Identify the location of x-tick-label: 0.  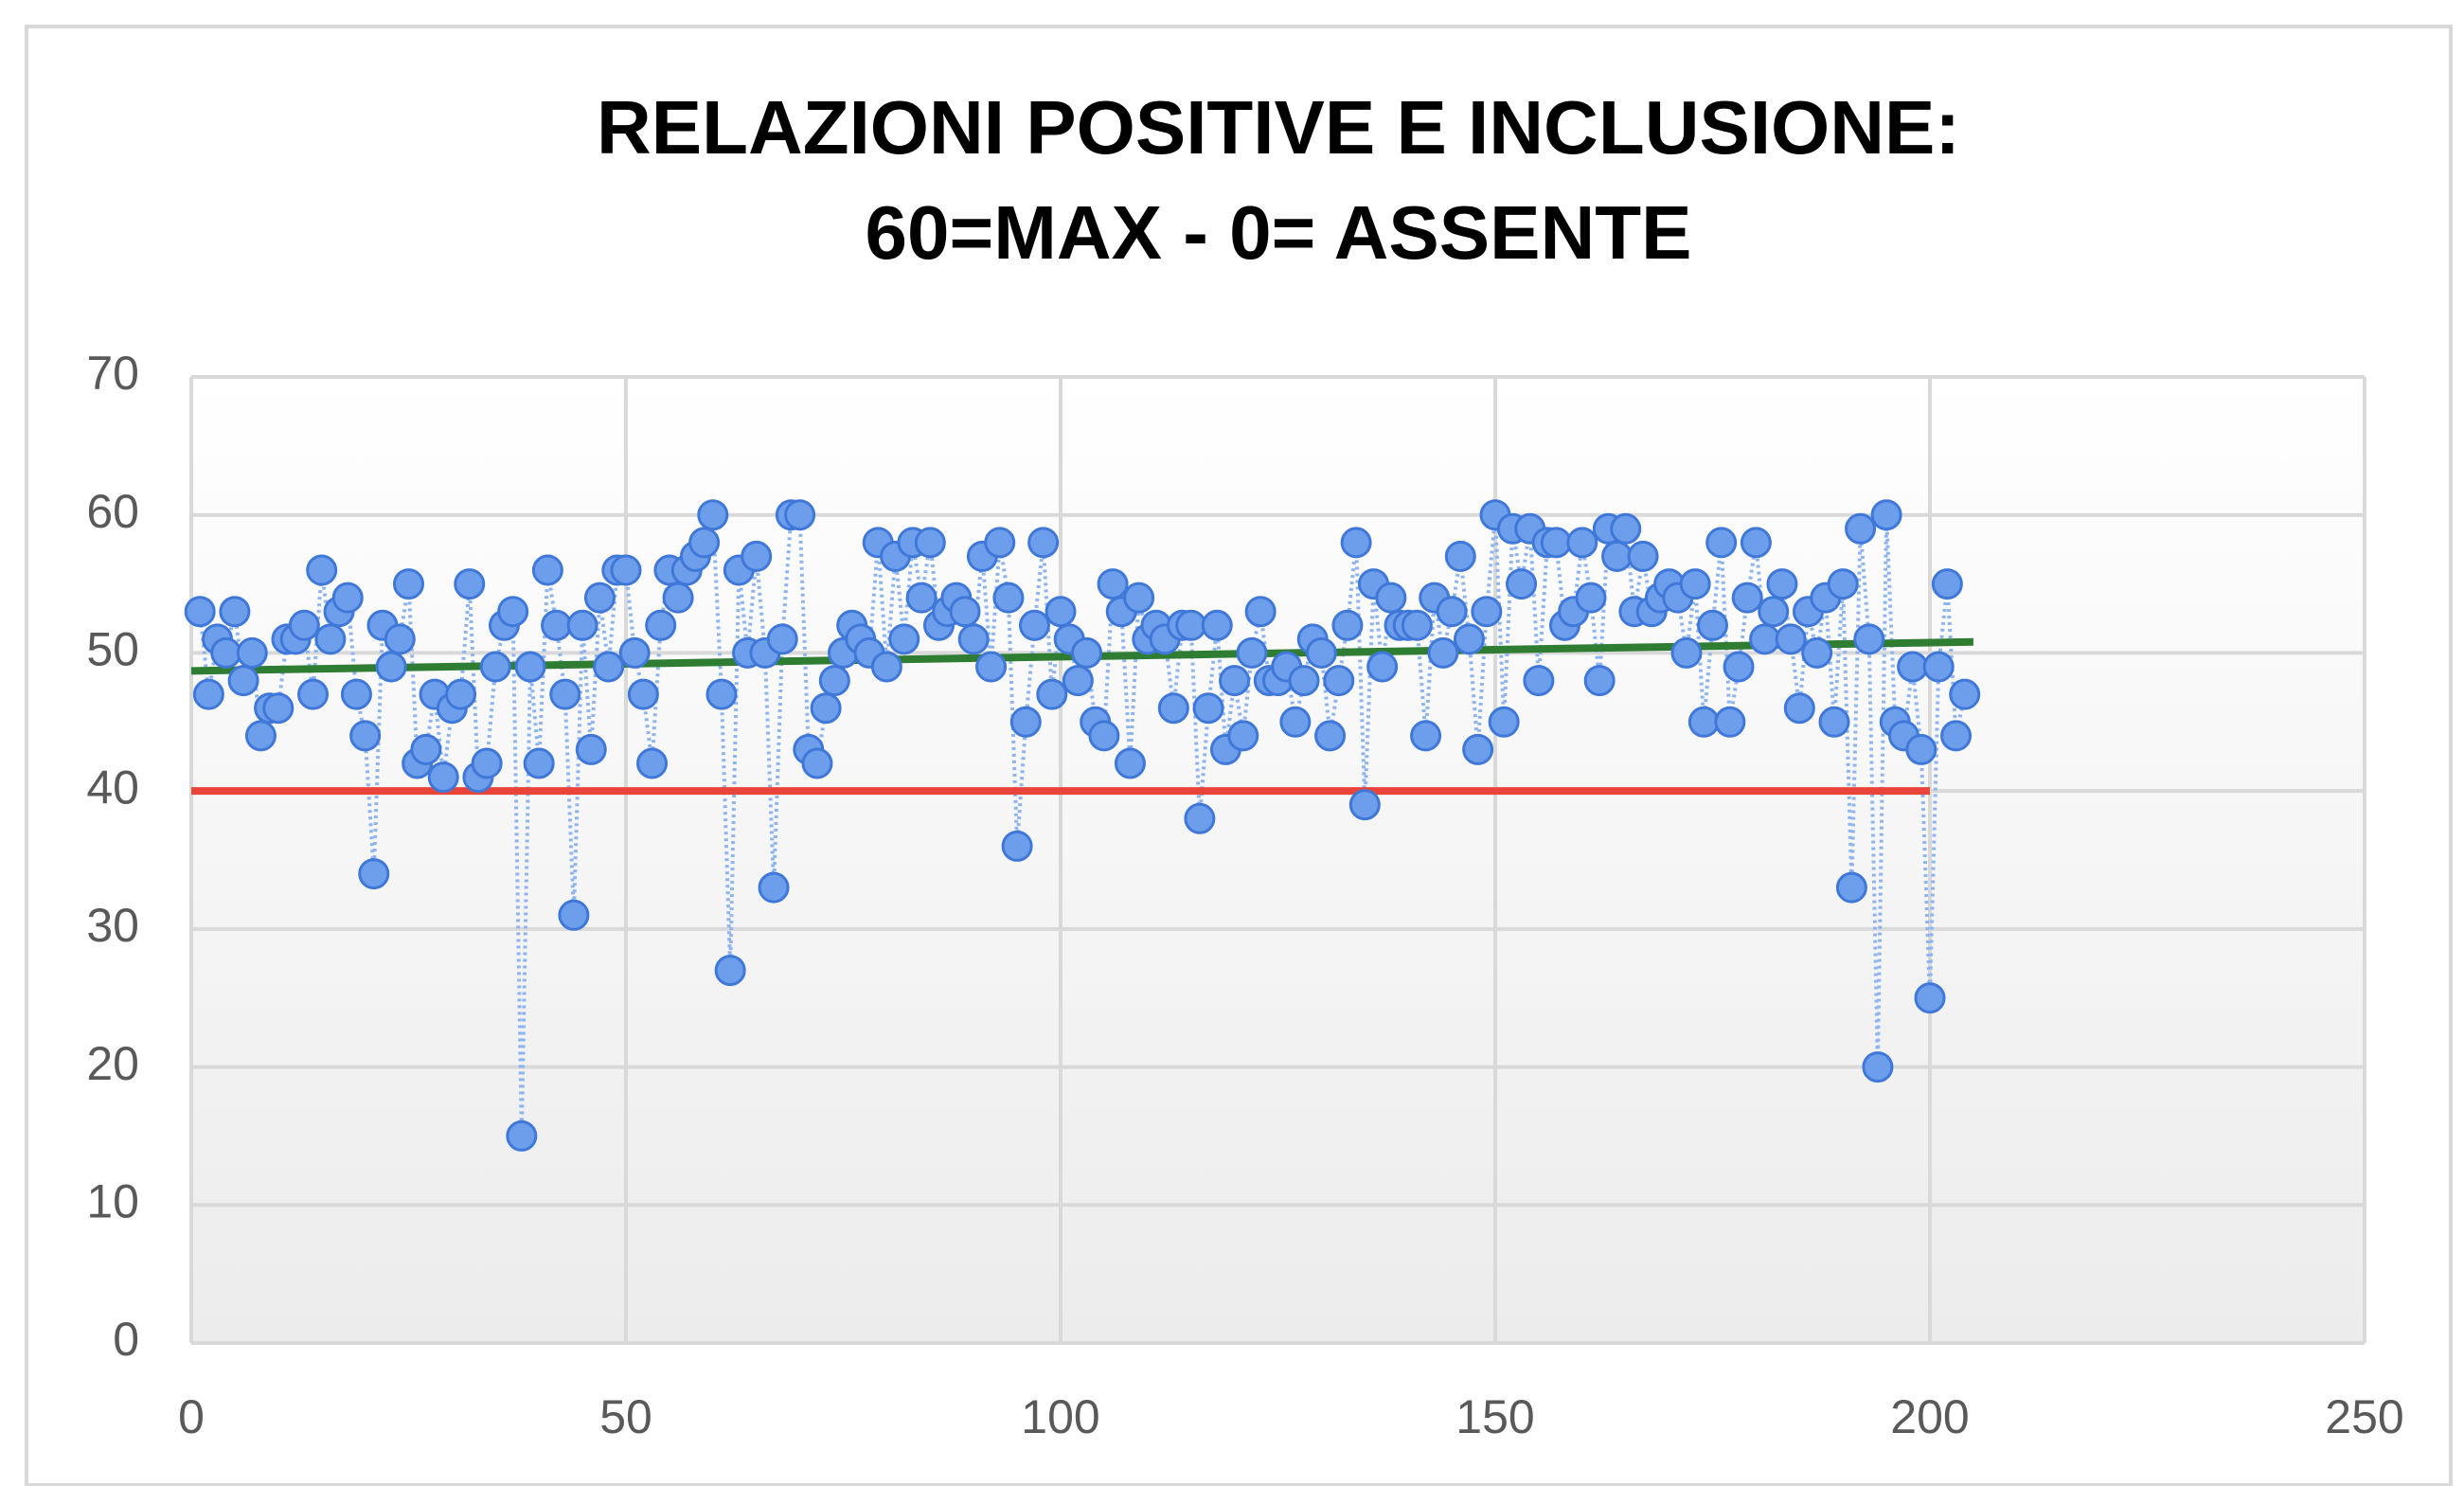
(191, 1417).